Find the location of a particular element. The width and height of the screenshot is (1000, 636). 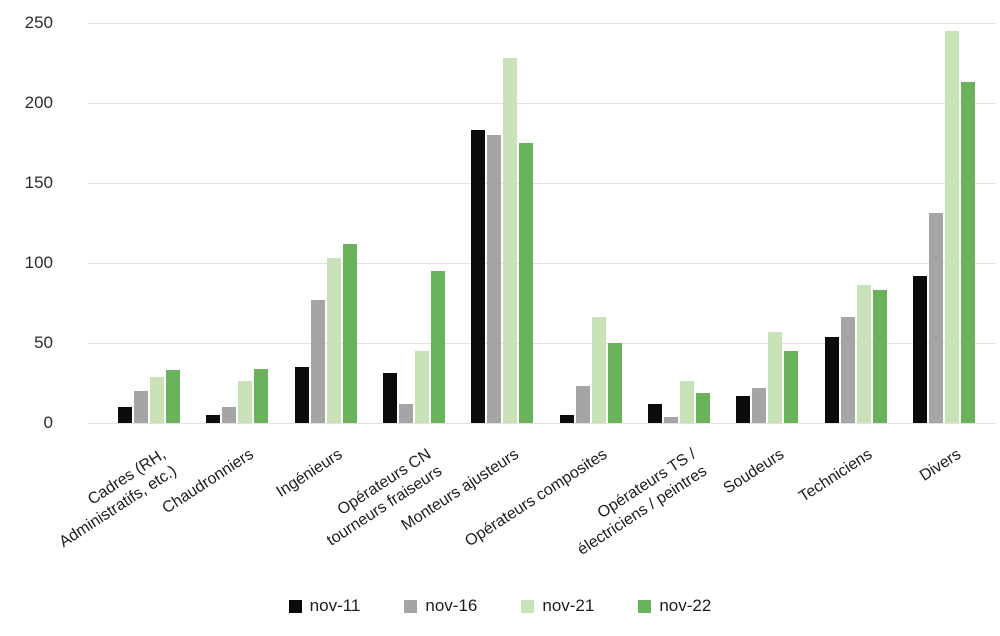

bar-nov-22-cat5 is located at coordinates (614, 383).